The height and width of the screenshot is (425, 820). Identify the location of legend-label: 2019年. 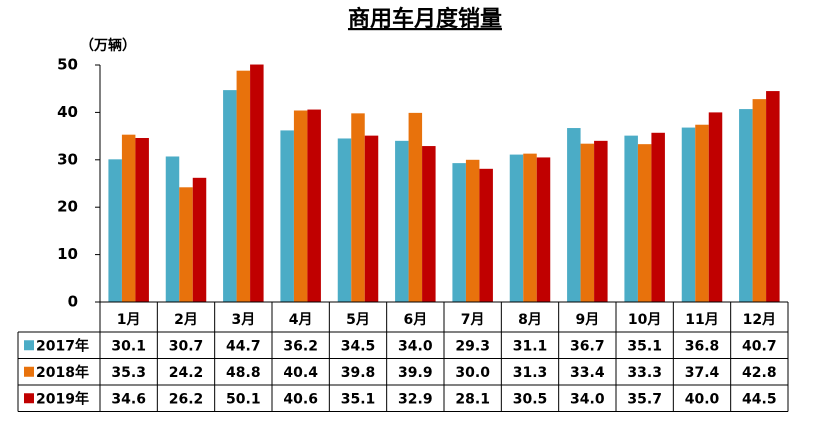
(62, 398).